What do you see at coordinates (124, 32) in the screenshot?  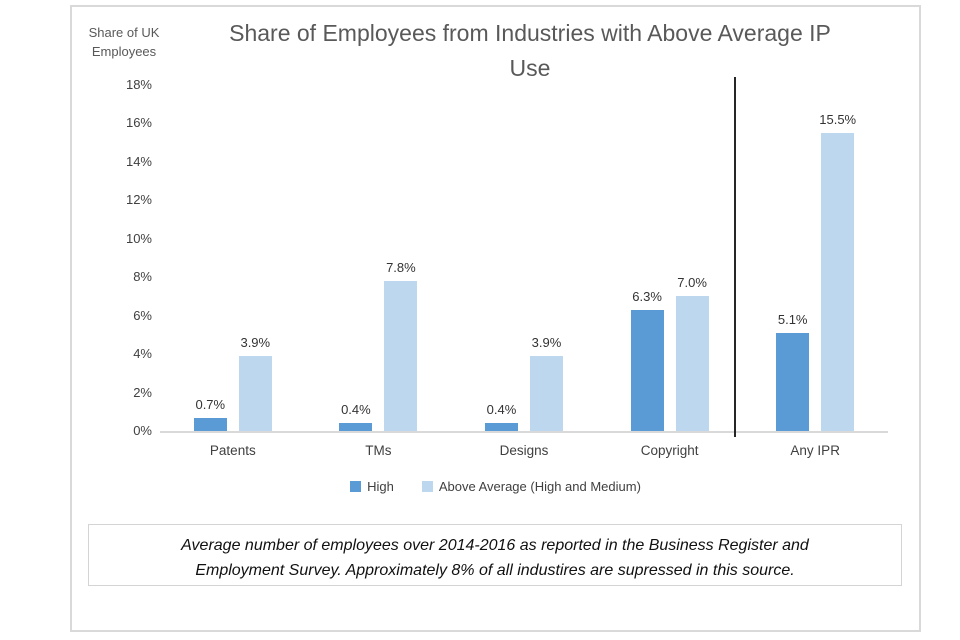 I see `y-axis-title-line1: Share of UK` at bounding box center [124, 32].